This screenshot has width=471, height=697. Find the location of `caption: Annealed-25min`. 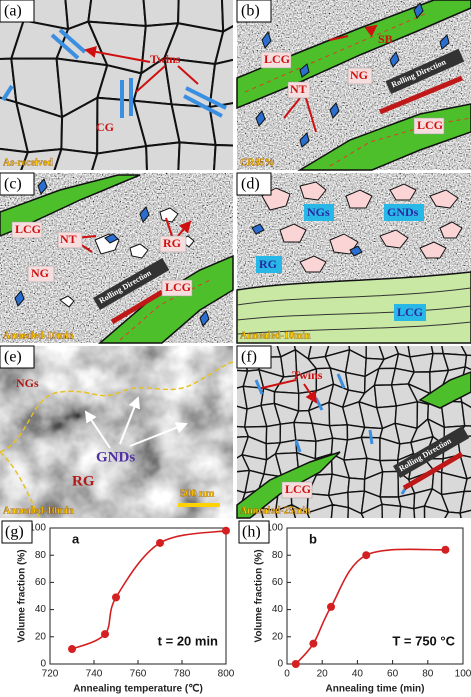

caption: Annealed-25min is located at coordinates (275, 510).